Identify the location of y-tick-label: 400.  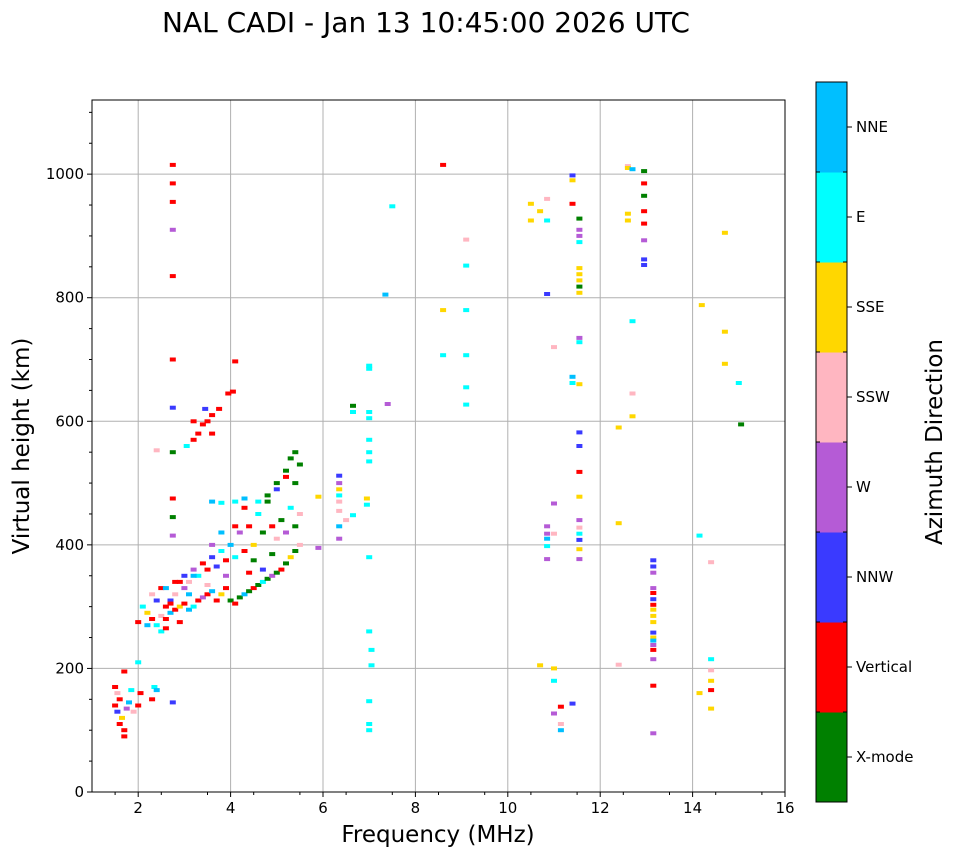
(69, 545).